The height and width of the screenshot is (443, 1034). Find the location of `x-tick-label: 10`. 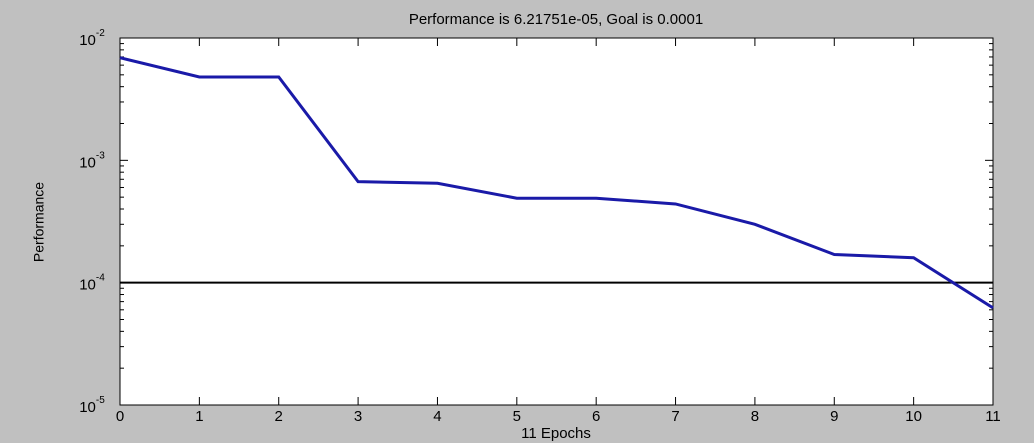

x-tick-label: 10 is located at coordinates (913, 416).